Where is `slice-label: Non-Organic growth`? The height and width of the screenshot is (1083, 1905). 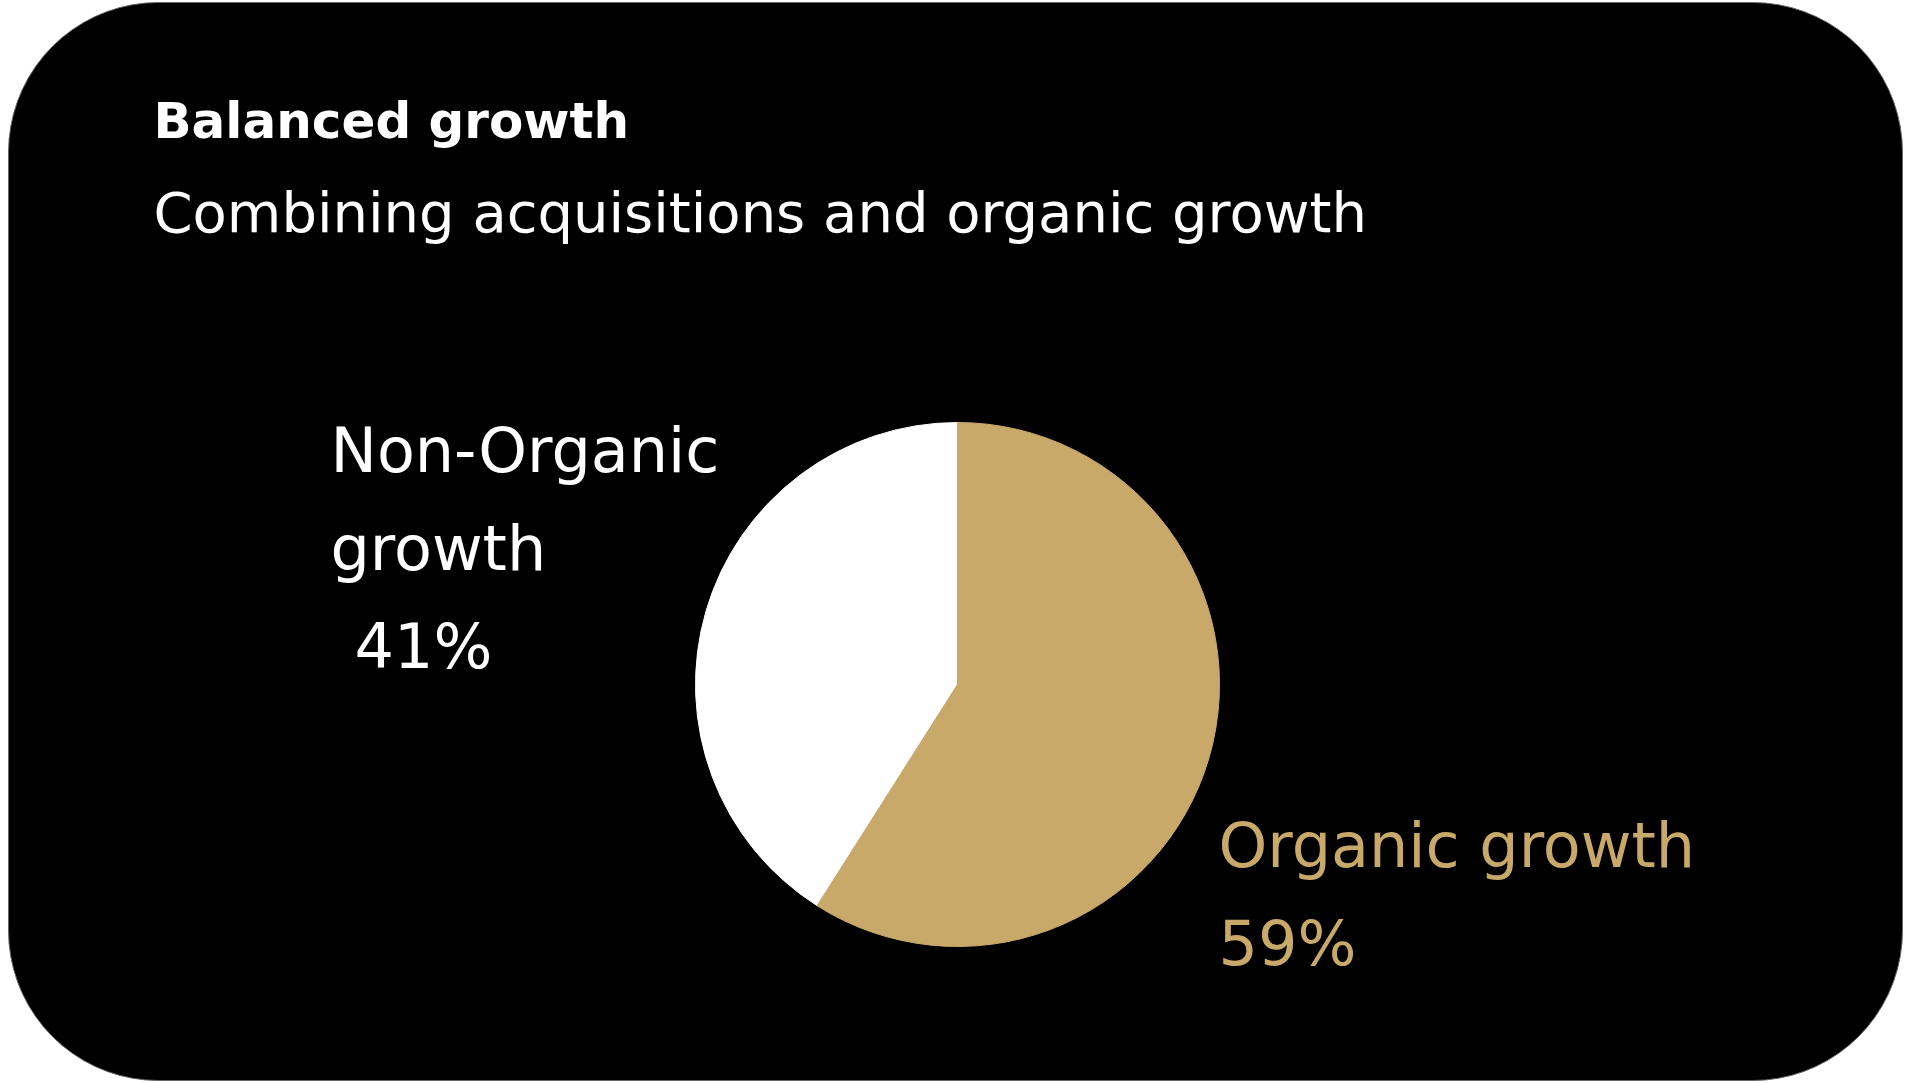
slice-label: Non-Organic growth is located at coordinates (525, 499).